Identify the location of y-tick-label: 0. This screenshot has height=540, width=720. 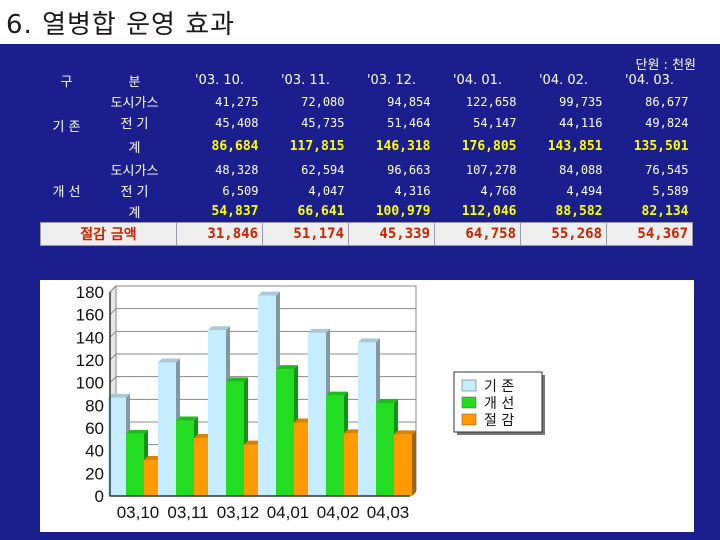
(99, 496).